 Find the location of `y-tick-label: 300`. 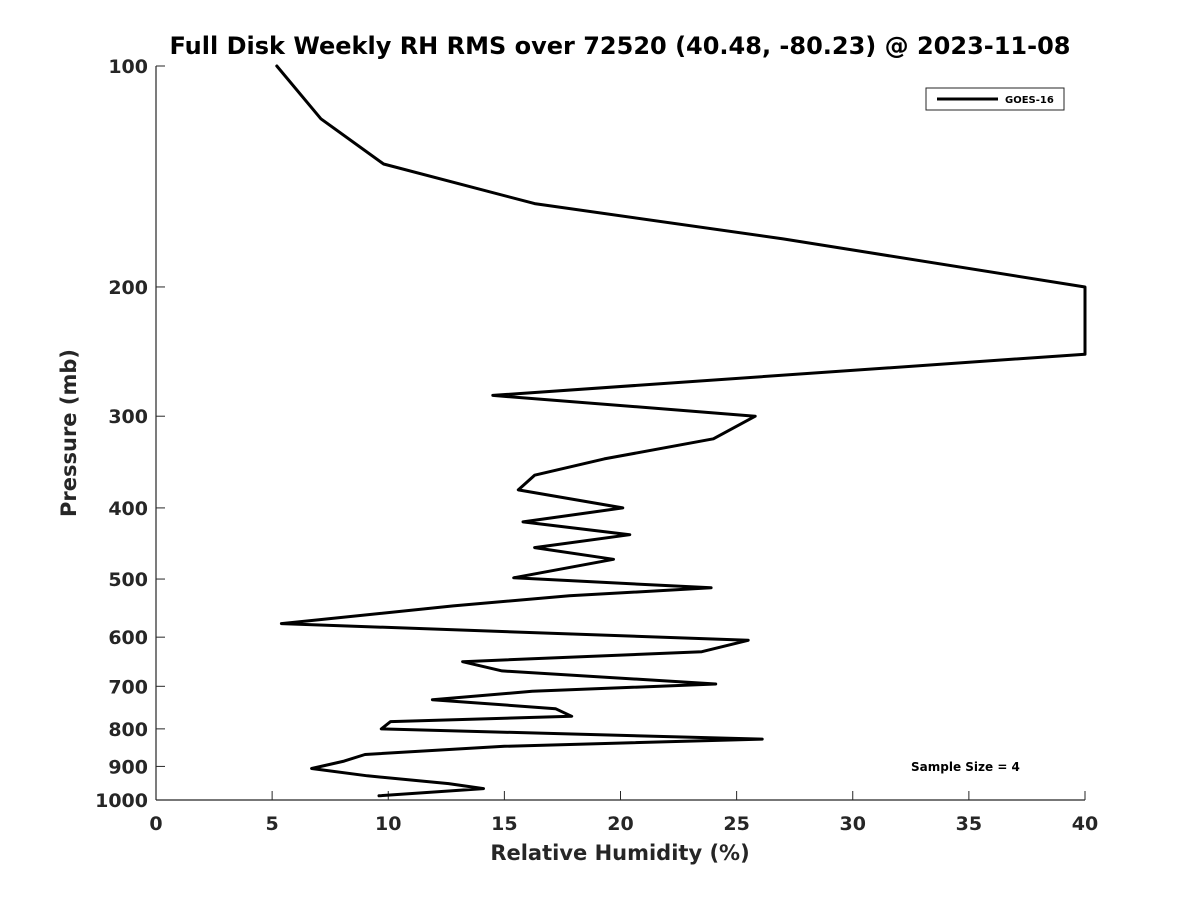

y-tick-label: 300 is located at coordinates (128, 417).